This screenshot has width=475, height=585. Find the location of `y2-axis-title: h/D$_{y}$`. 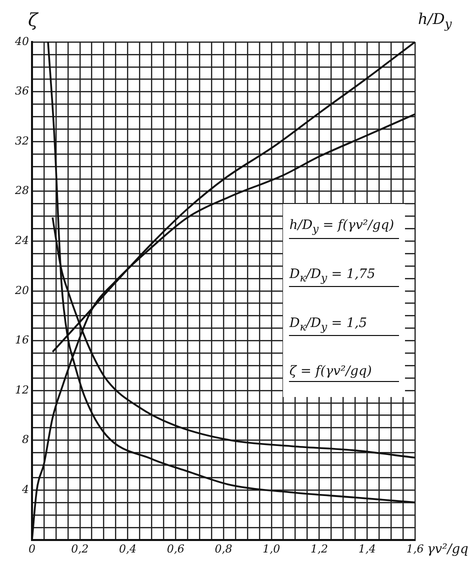

y2-axis-title: h/D$_{y}$ is located at coordinates (435, 20).